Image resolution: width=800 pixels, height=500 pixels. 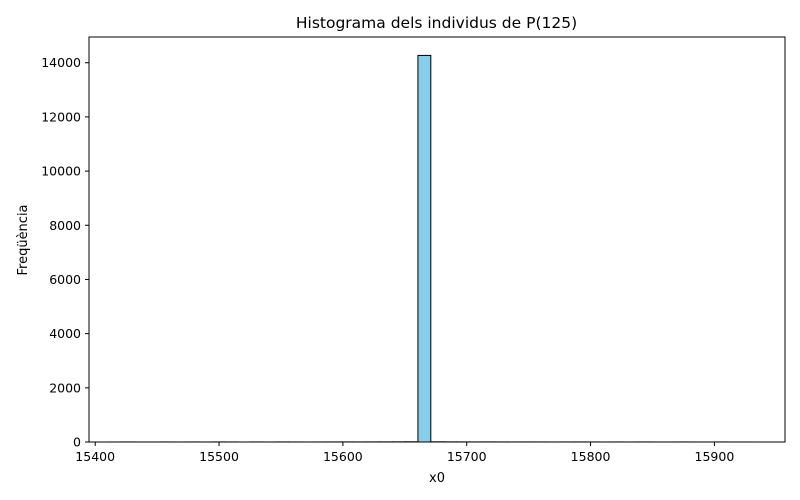 I want to click on histogram-bar, so click(x=424, y=248).